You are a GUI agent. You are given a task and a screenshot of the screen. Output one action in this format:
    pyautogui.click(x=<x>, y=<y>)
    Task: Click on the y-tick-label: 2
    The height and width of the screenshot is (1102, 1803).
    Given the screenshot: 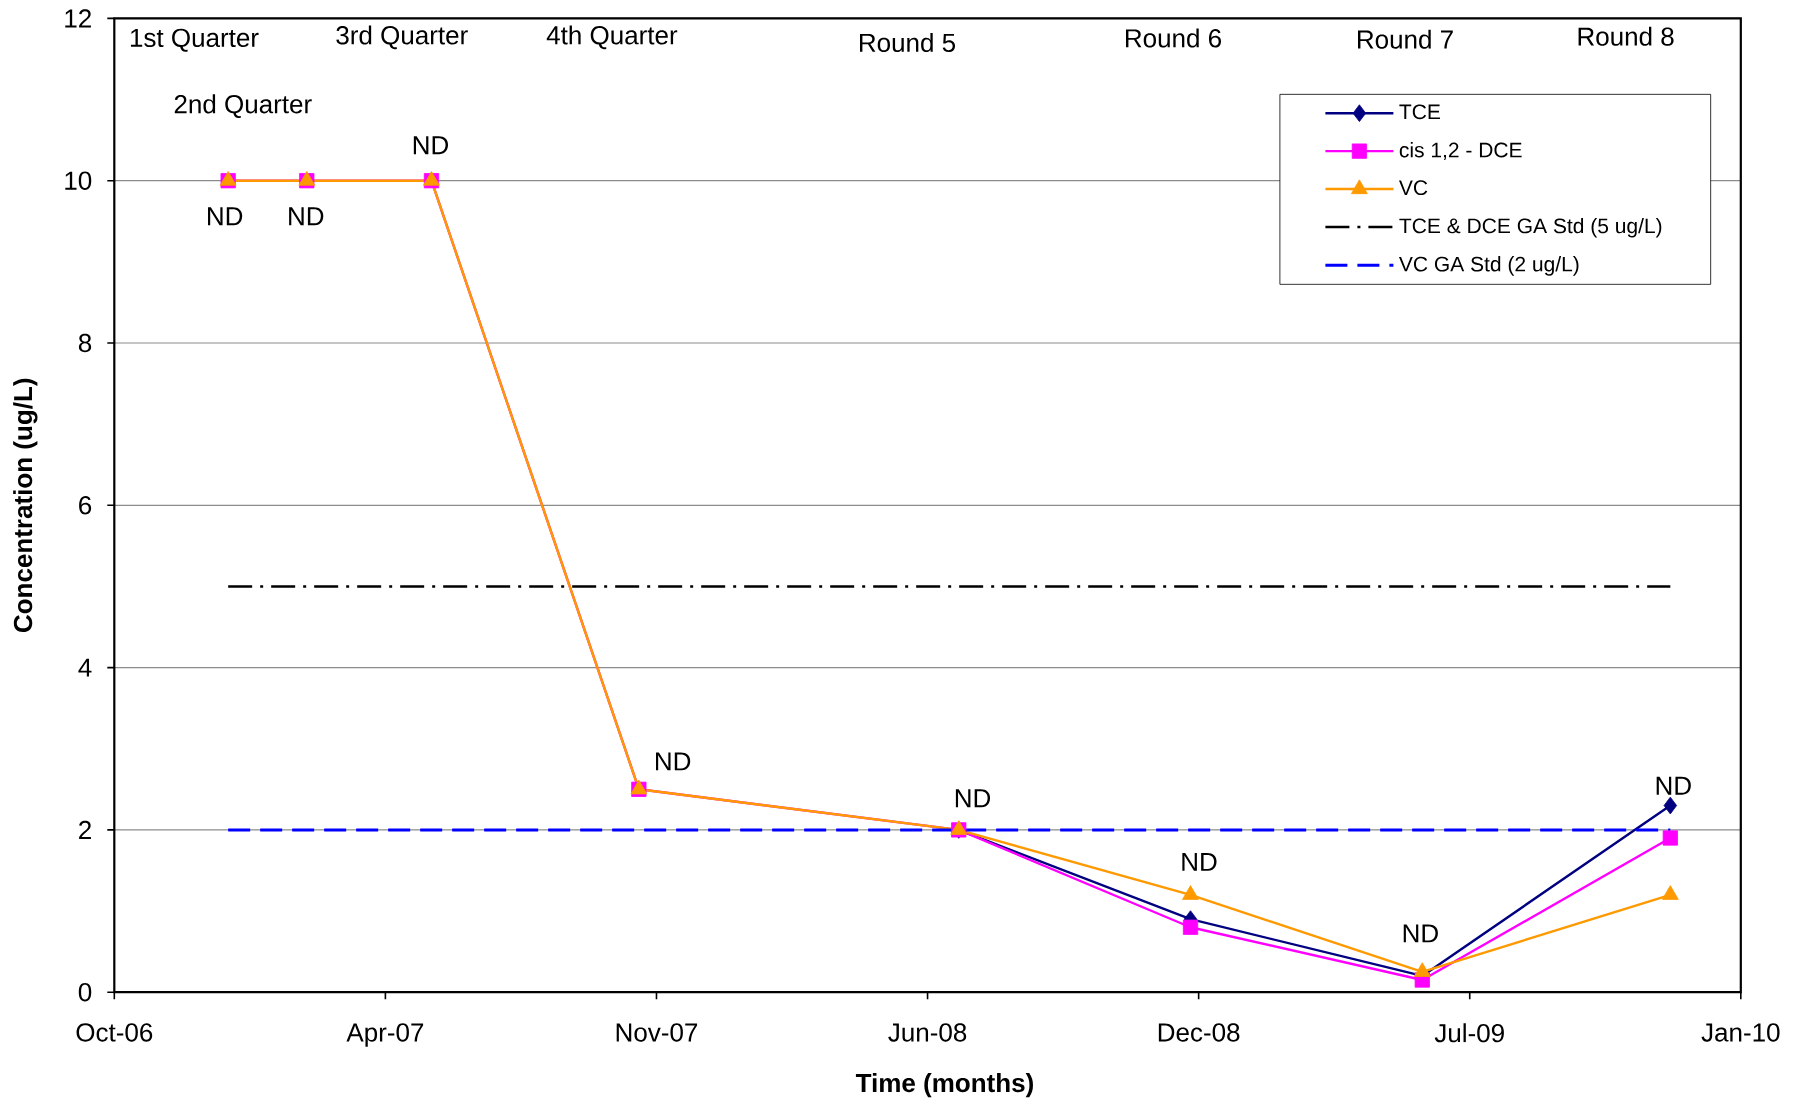 What is the action you would take?
    pyautogui.click(x=85, y=829)
    